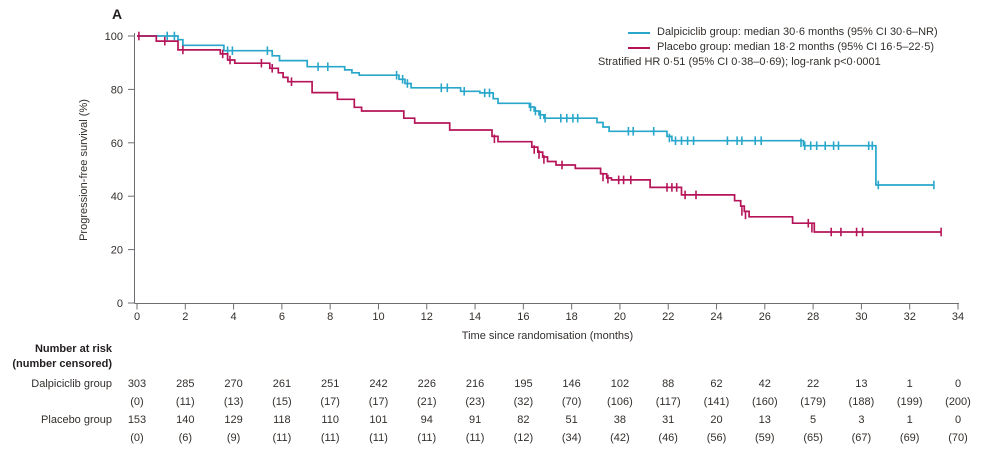 Image resolution: width=982 pixels, height=457 pixels. I want to click on risk-censored-value: (117), so click(668, 402).